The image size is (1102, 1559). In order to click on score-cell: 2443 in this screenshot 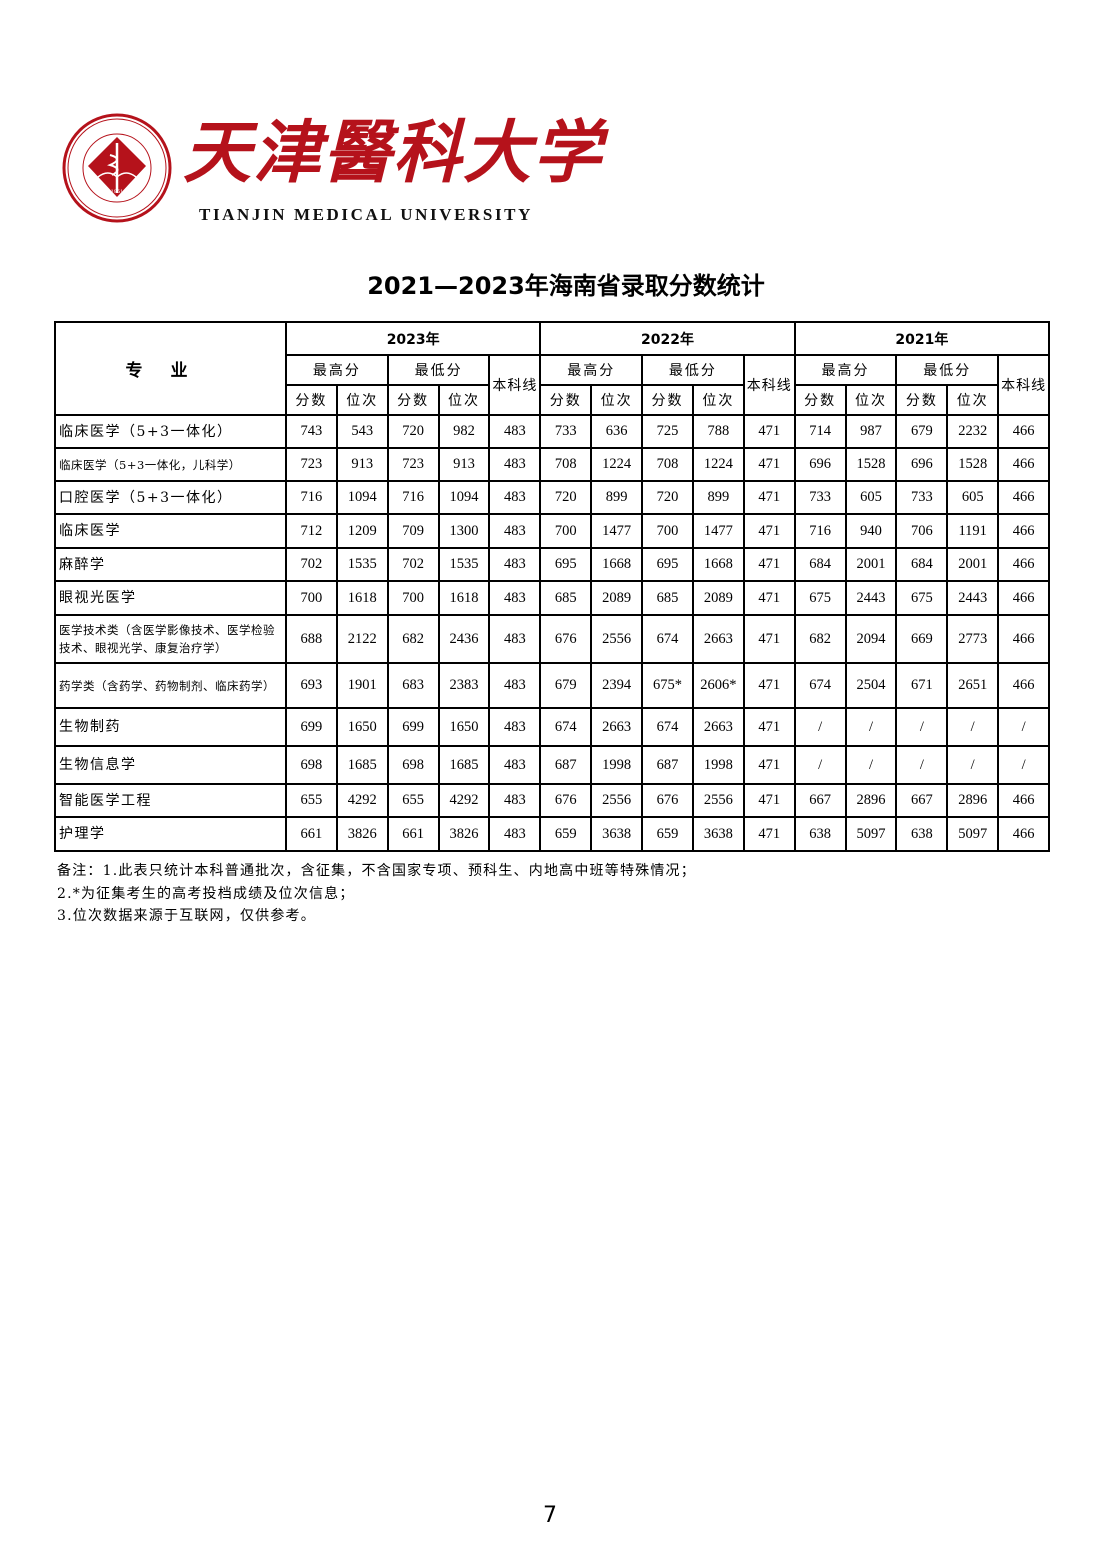, I will do `click(871, 598)`.